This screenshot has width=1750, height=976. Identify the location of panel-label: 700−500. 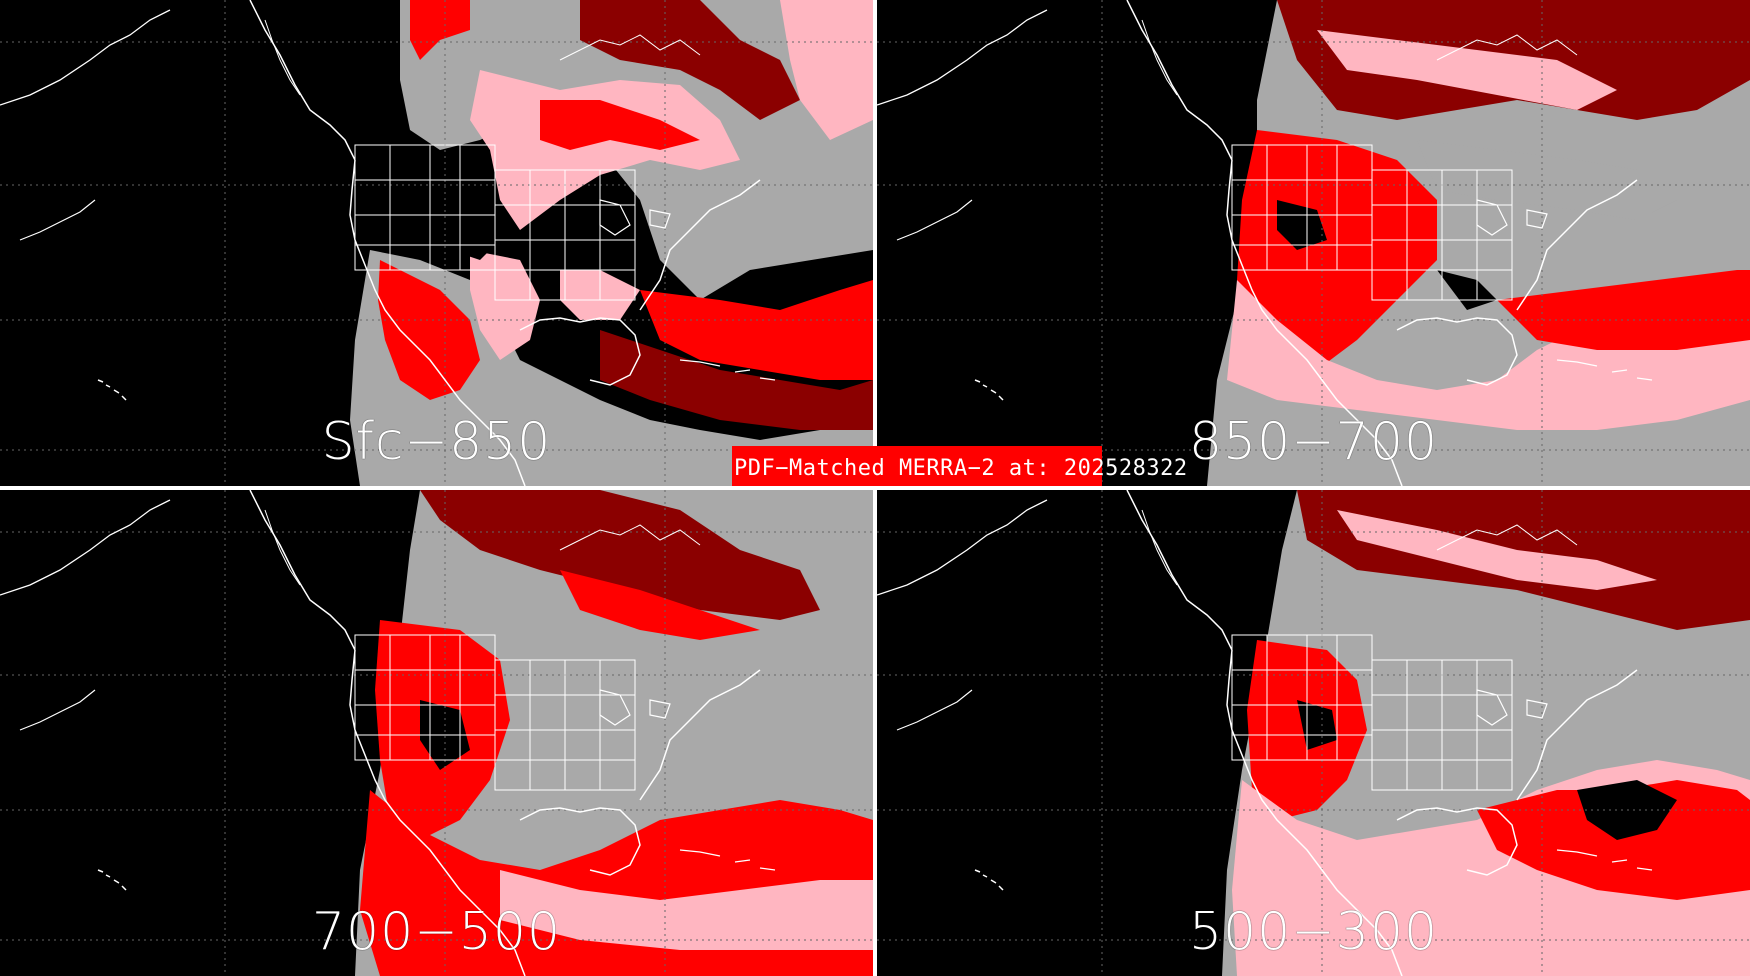
(436, 932).